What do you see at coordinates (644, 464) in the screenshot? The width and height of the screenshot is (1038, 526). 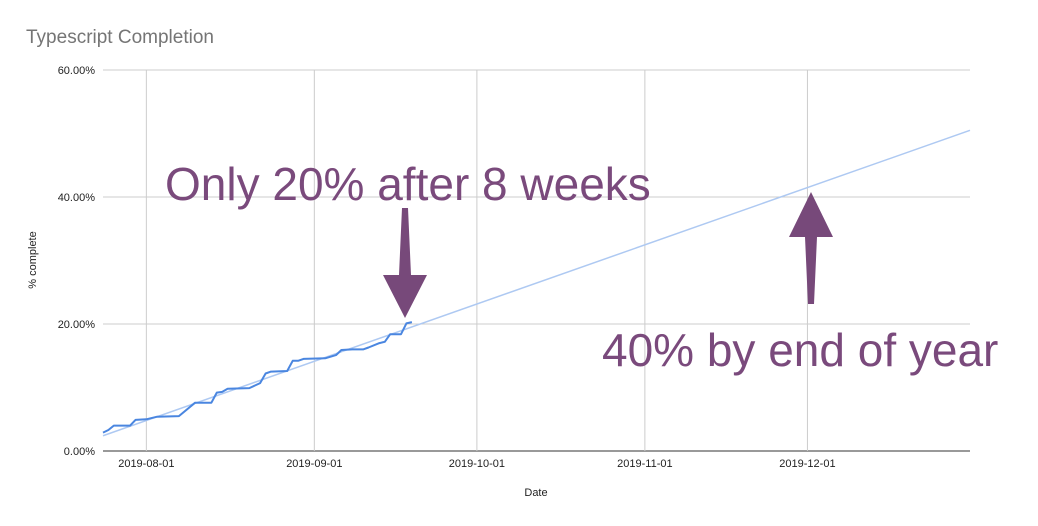 I see `x-tick-label: 2019-11-01` at bounding box center [644, 464].